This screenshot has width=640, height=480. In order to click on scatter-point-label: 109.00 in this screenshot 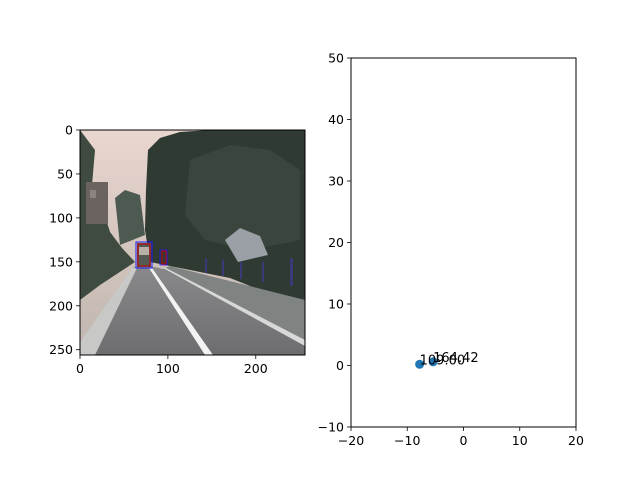, I will do `click(443, 360)`.